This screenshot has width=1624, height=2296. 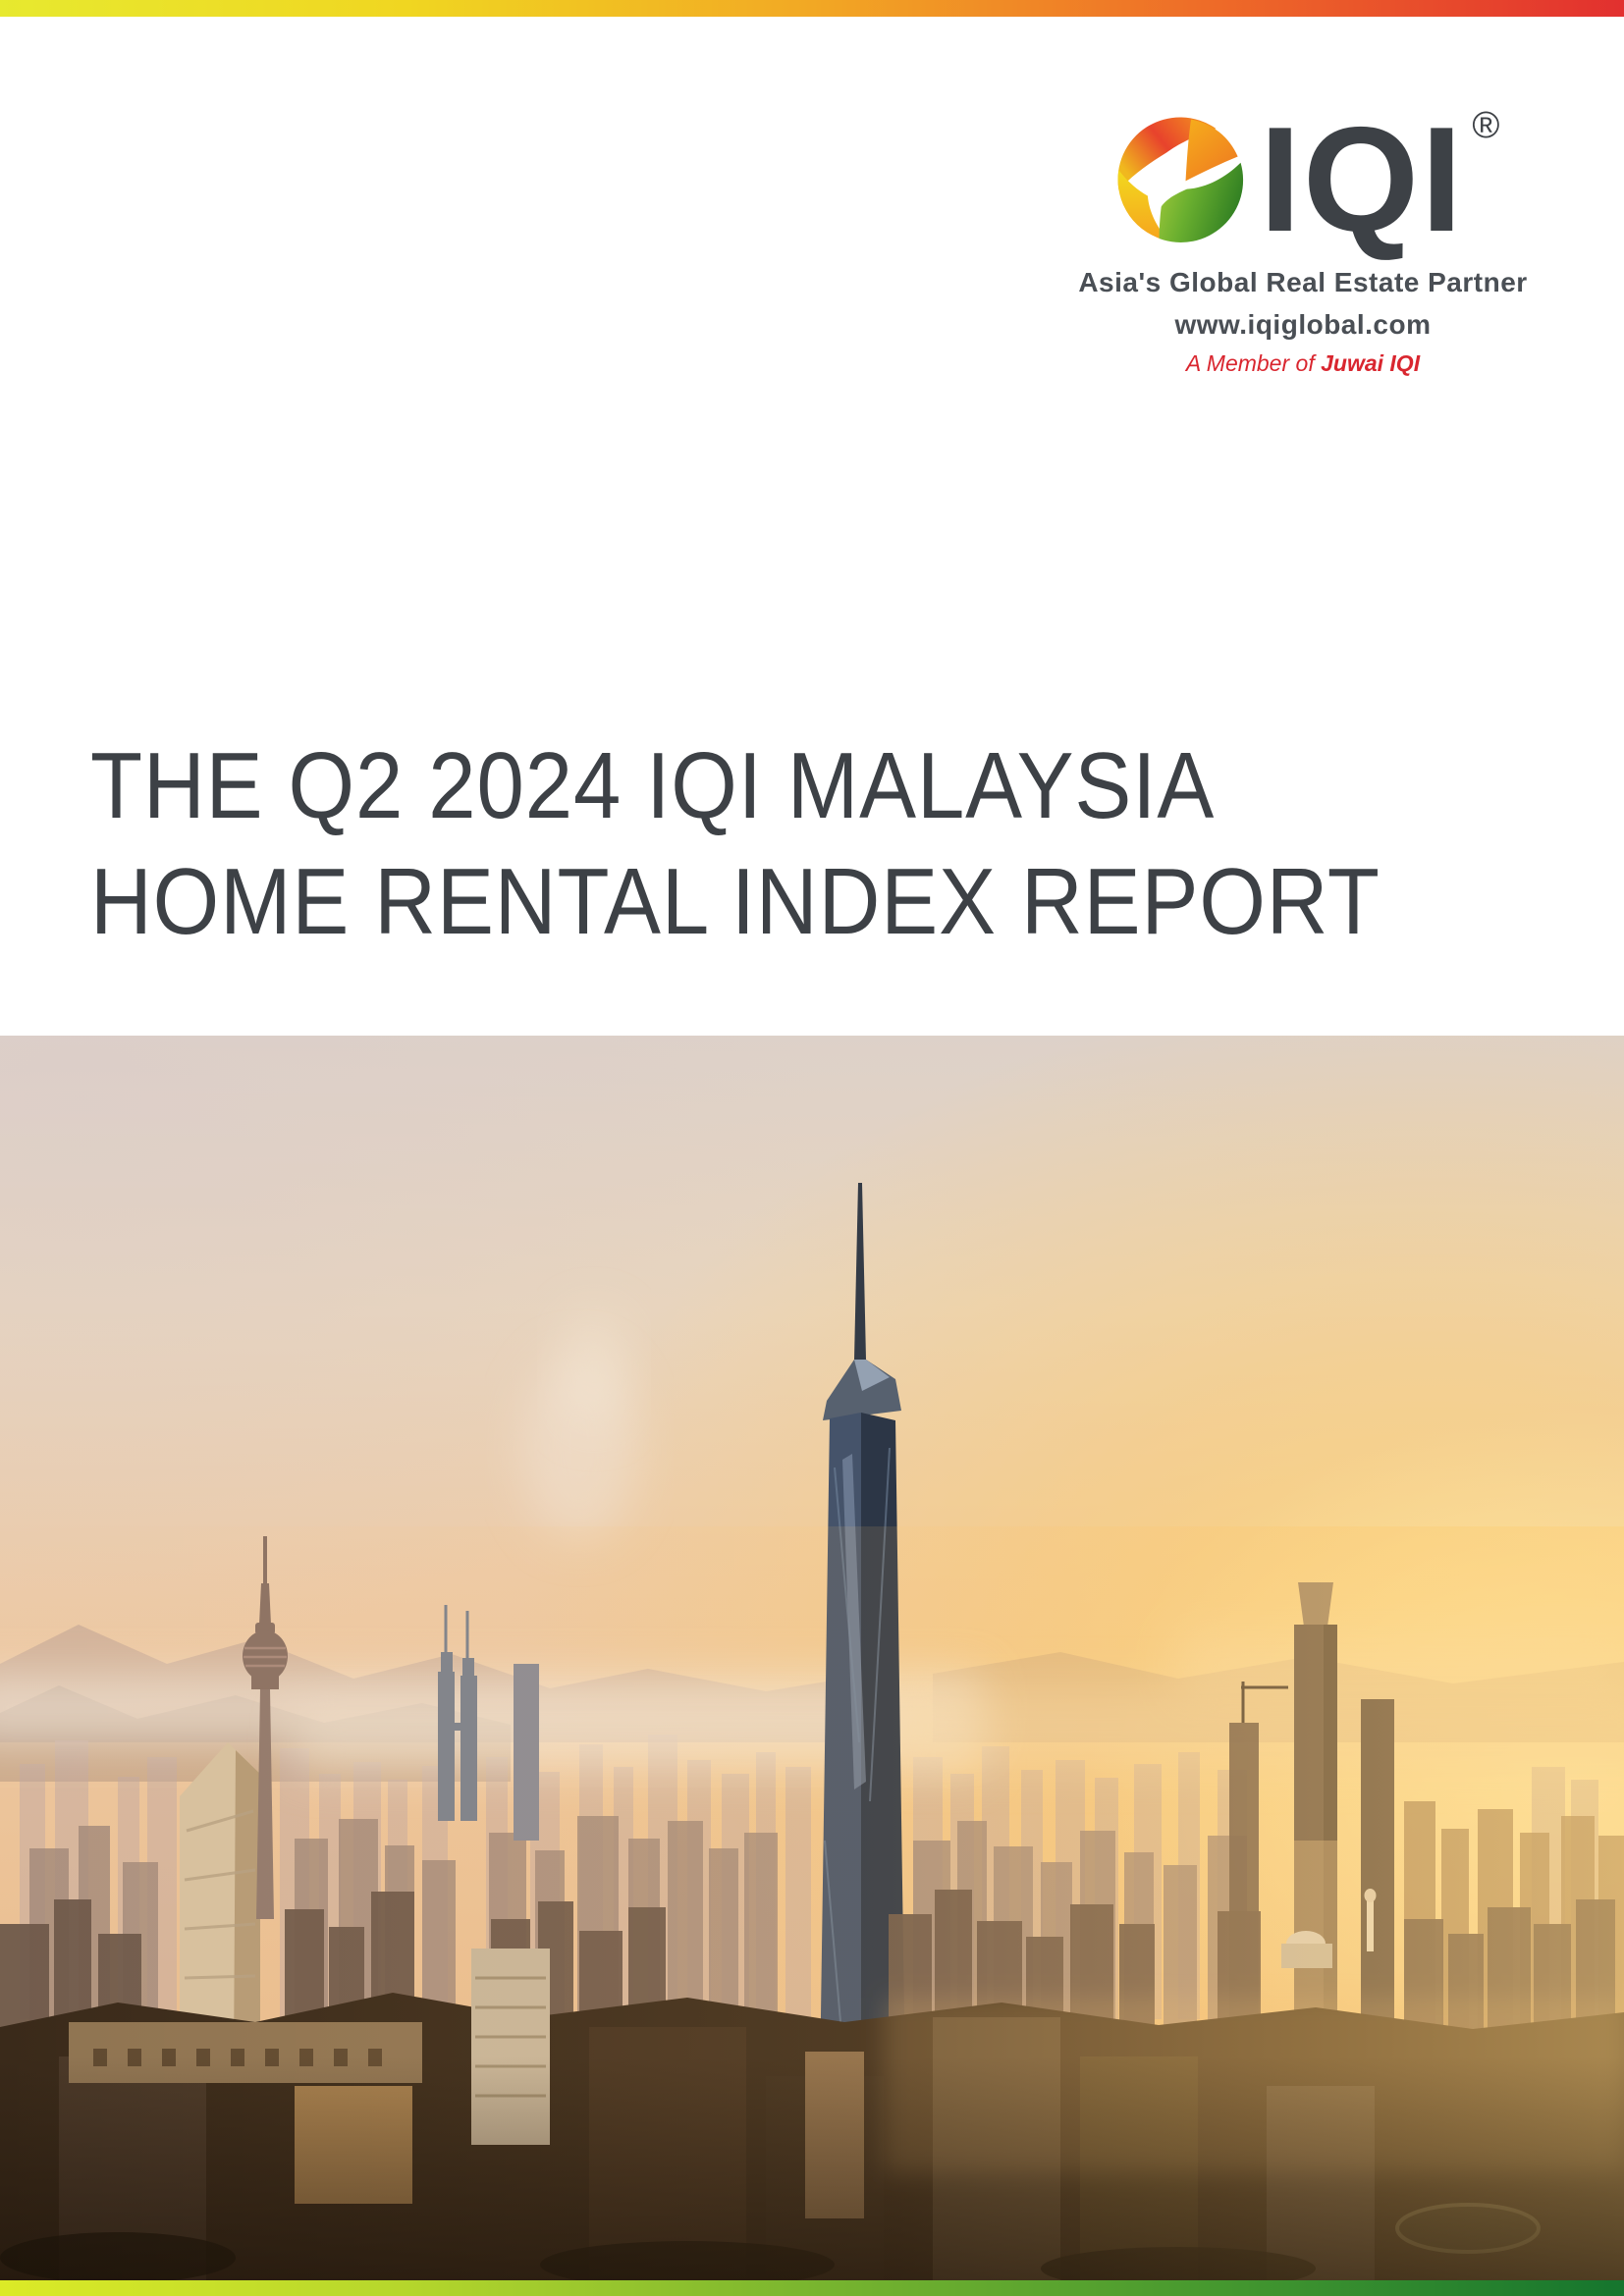 I want to click on bottom-gradient-bar, so click(x=812, y=2288).